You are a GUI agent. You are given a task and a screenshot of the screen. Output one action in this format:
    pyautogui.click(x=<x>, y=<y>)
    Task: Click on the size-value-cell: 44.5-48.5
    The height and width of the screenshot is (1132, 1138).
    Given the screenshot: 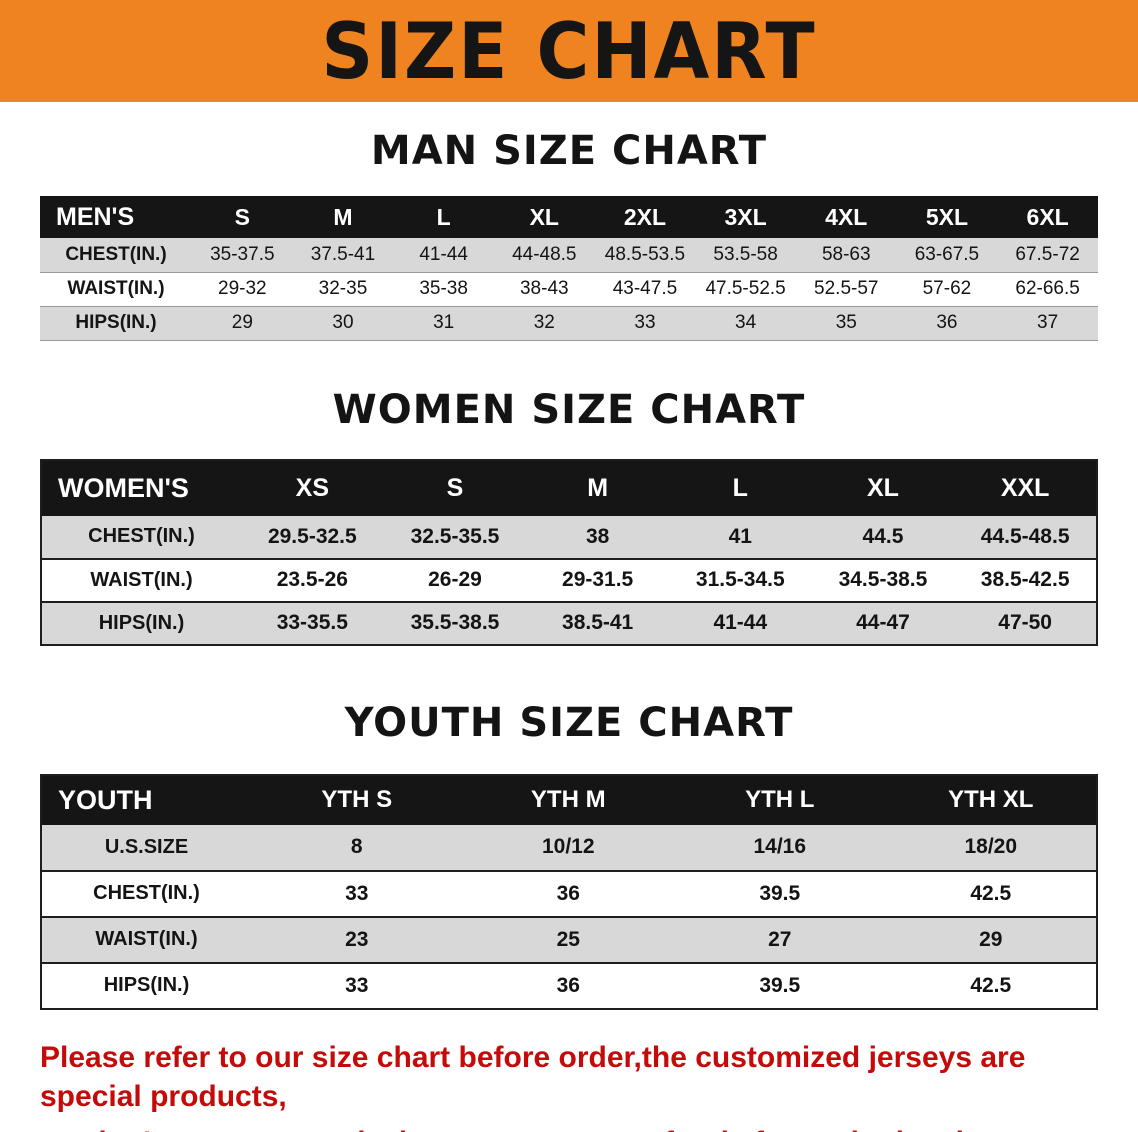 What is the action you would take?
    pyautogui.click(x=1025, y=536)
    